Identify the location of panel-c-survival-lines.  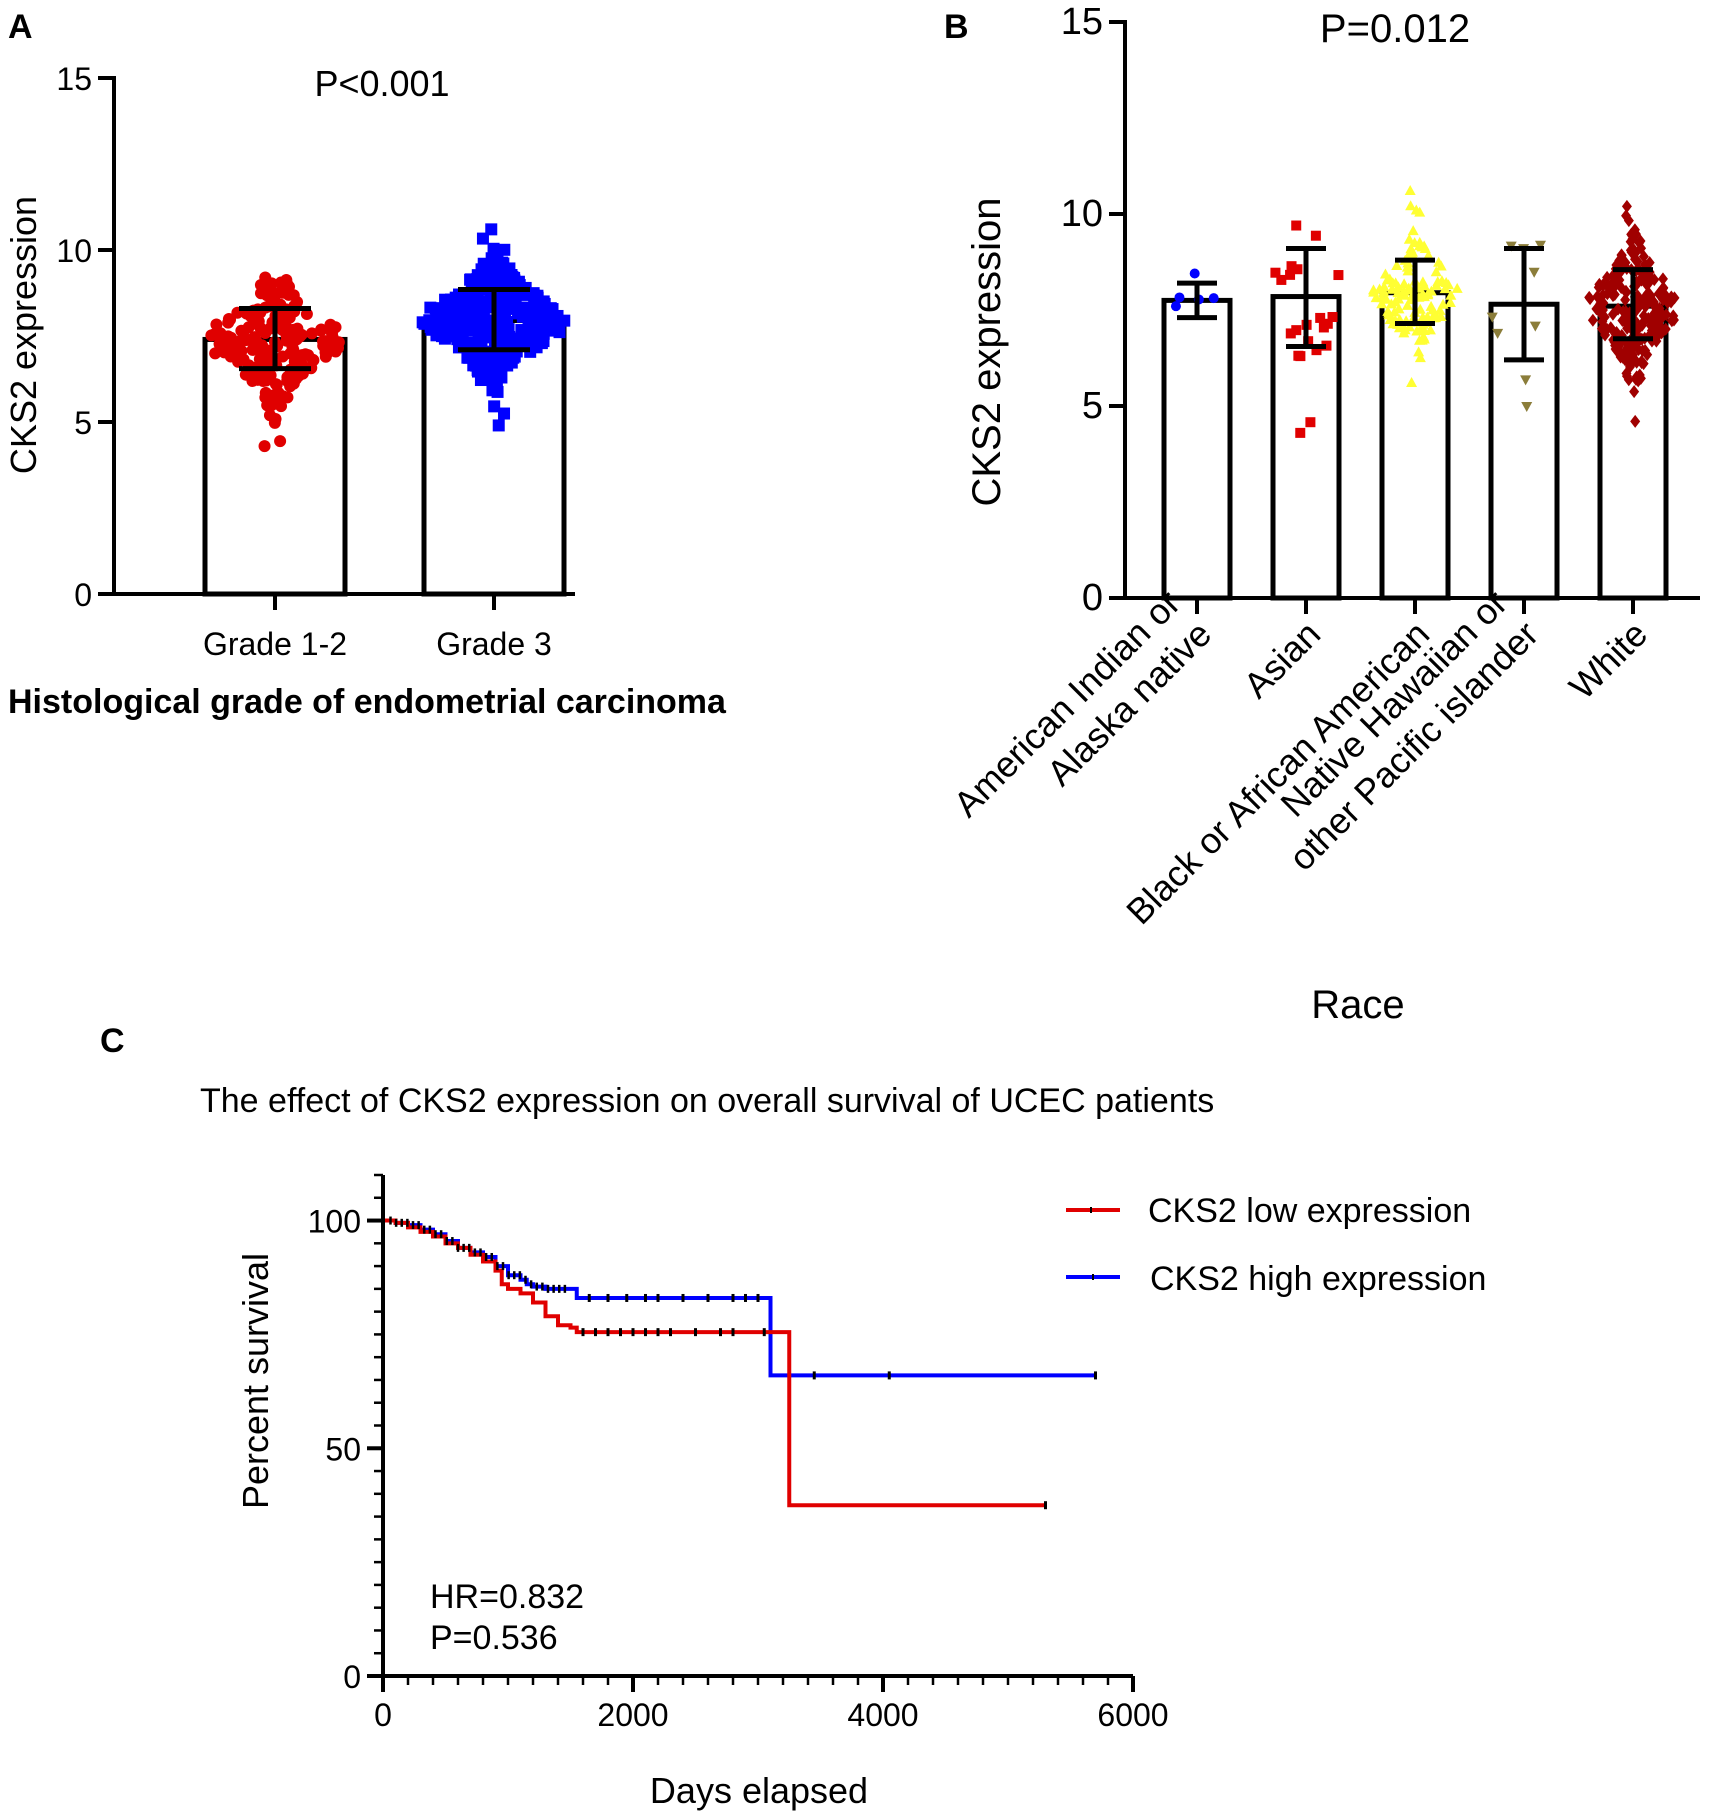
(739, 1363).